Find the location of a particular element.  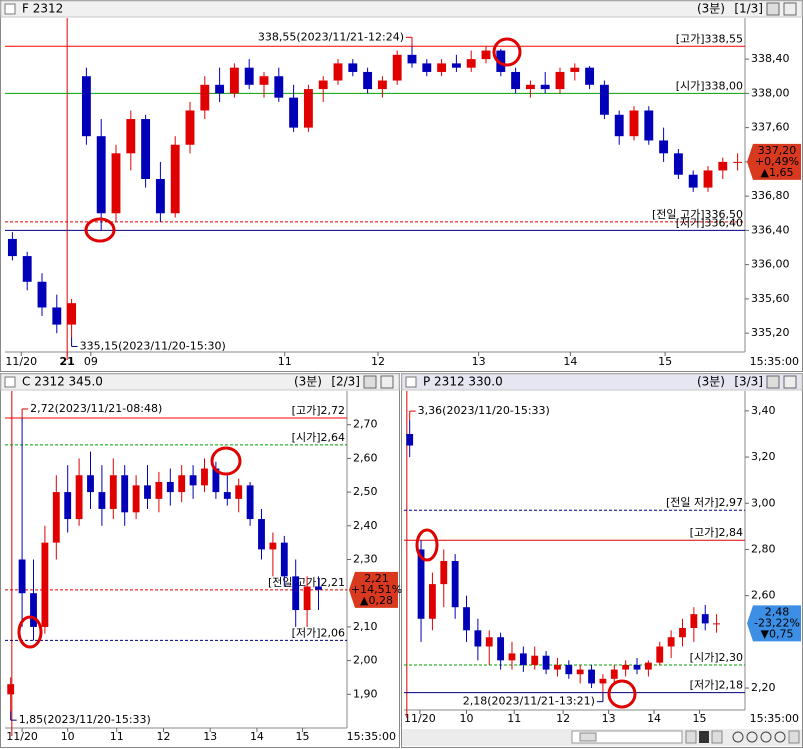

level-label: [전일 고가]2,21 is located at coordinates (306, 582).